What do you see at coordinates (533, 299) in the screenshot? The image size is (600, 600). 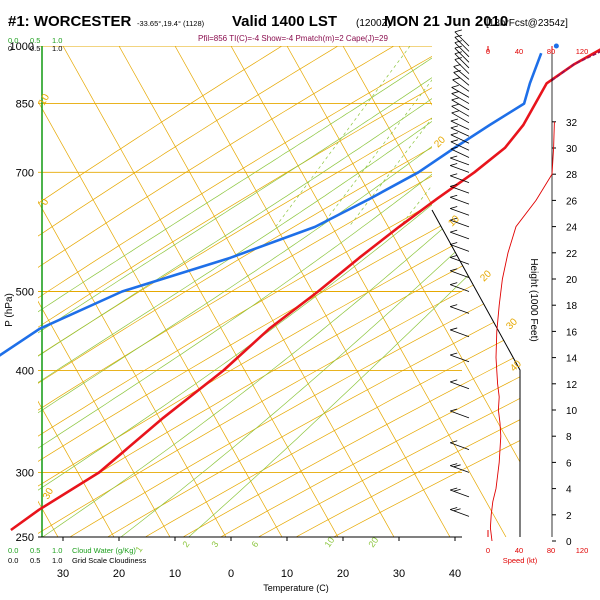 I see `height-axis-label: Height (1000 Feet)` at bounding box center [533, 299].